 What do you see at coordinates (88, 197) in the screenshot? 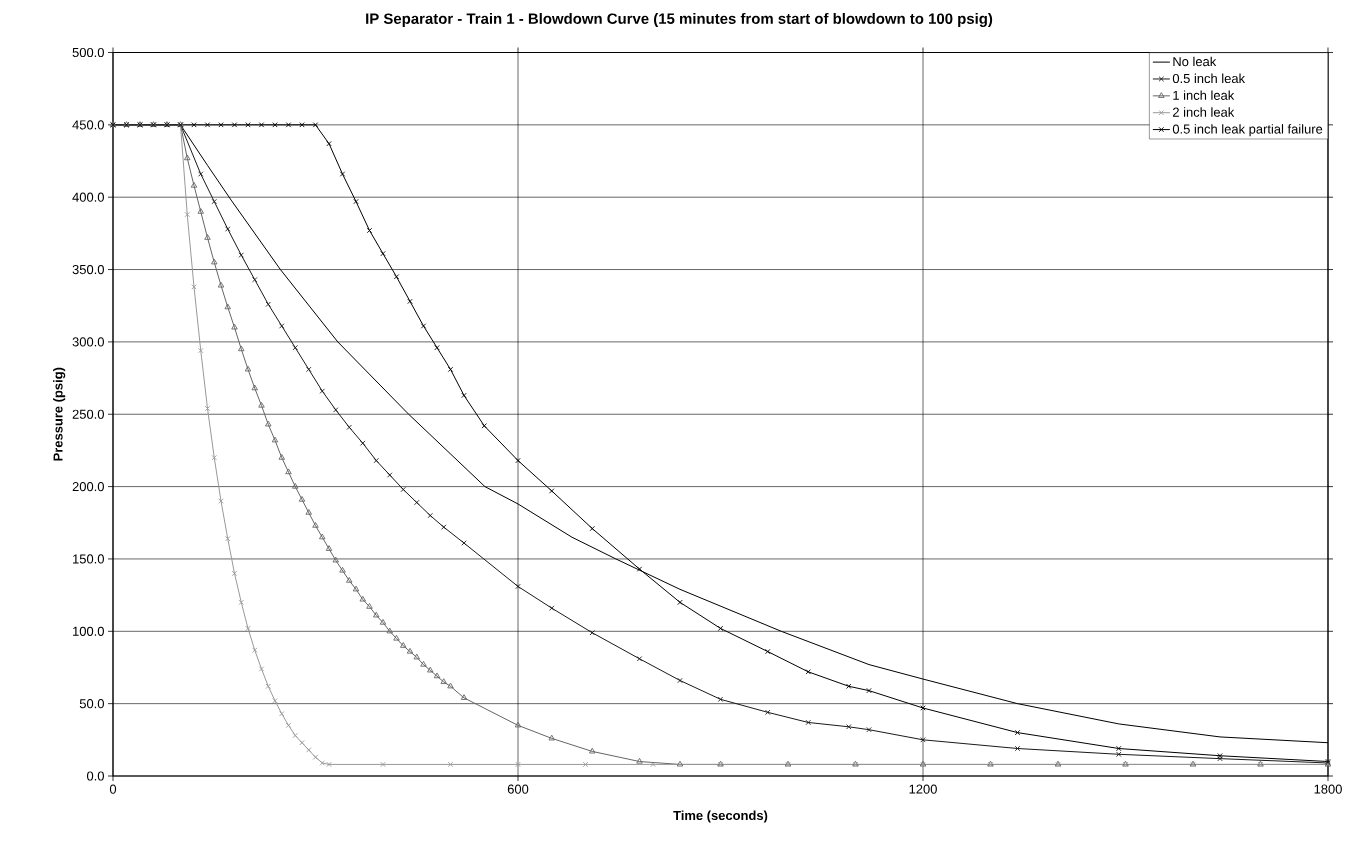
I see `y-tick-label: 400.0` at bounding box center [88, 197].